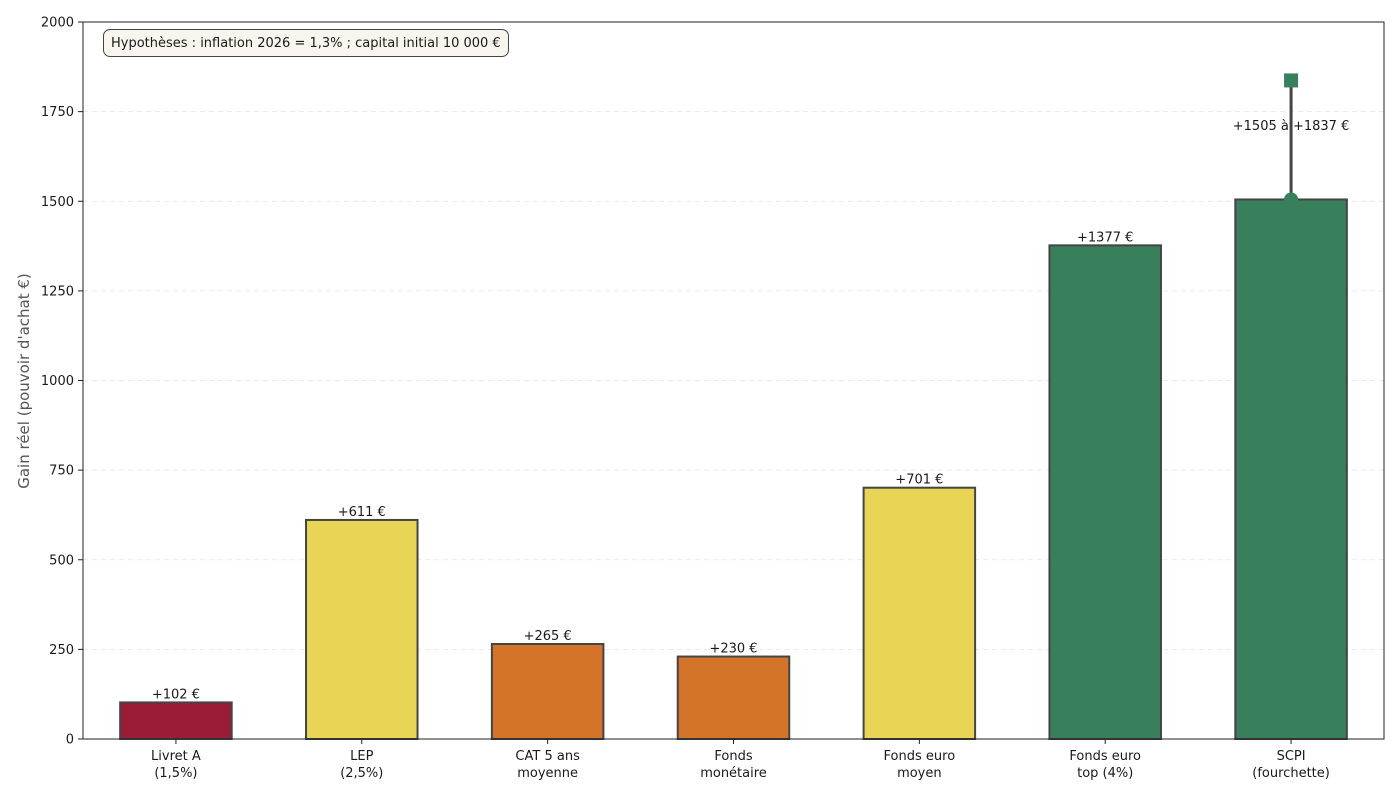 This screenshot has width=1400, height=800. What do you see at coordinates (70, 740) in the screenshot?
I see `y-tick-label: 0` at bounding box center [70, 740].